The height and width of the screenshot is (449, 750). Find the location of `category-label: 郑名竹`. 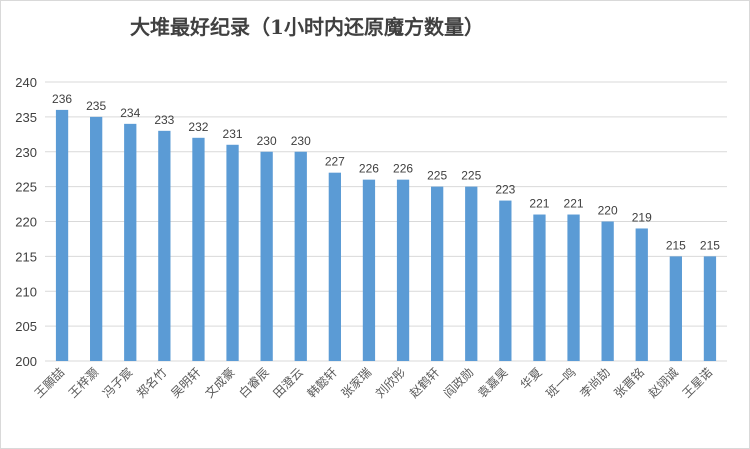

category-label: 郑名竹 is located at coordinates (151, 383).